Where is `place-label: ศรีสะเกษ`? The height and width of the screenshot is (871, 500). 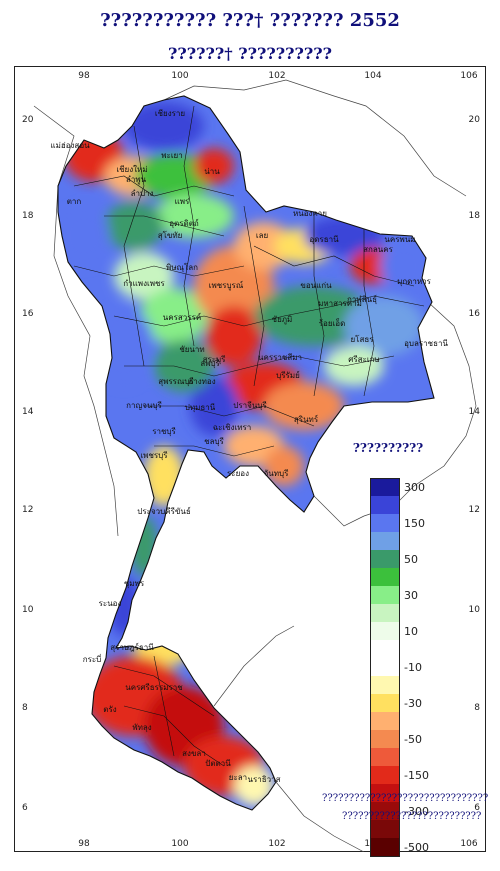
place-label: ศรีสะเกษ is located at coordinates (363, 359).